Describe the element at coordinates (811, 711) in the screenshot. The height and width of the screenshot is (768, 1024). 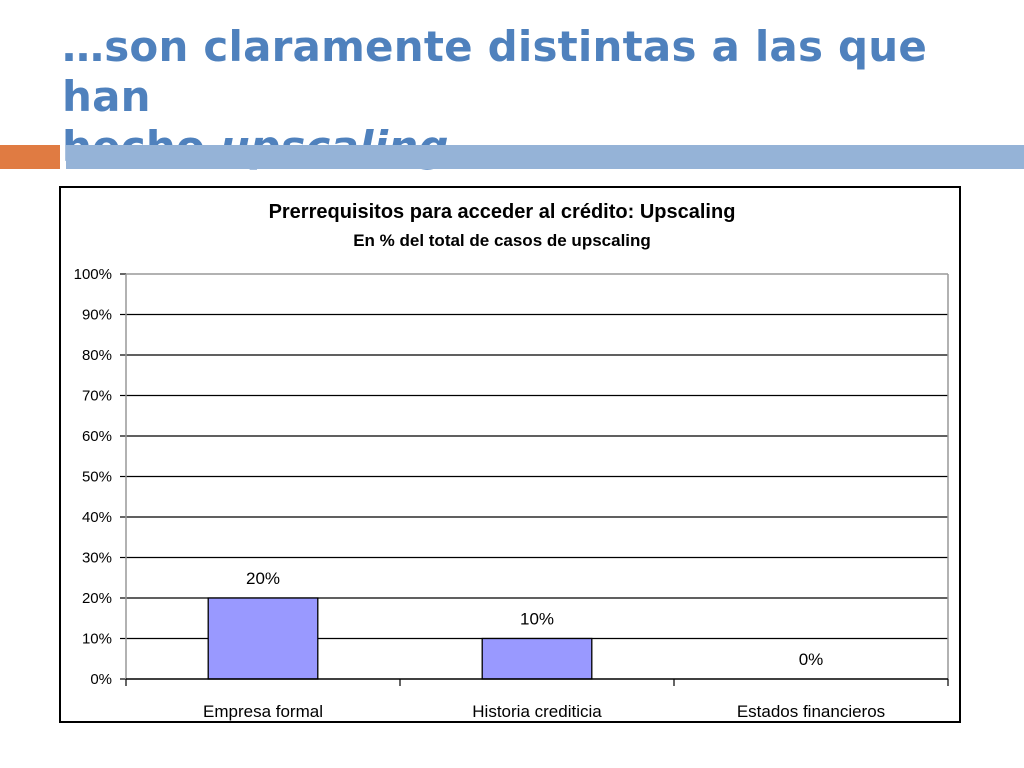
I see `x-tick-label: Estados financieros` at that location.